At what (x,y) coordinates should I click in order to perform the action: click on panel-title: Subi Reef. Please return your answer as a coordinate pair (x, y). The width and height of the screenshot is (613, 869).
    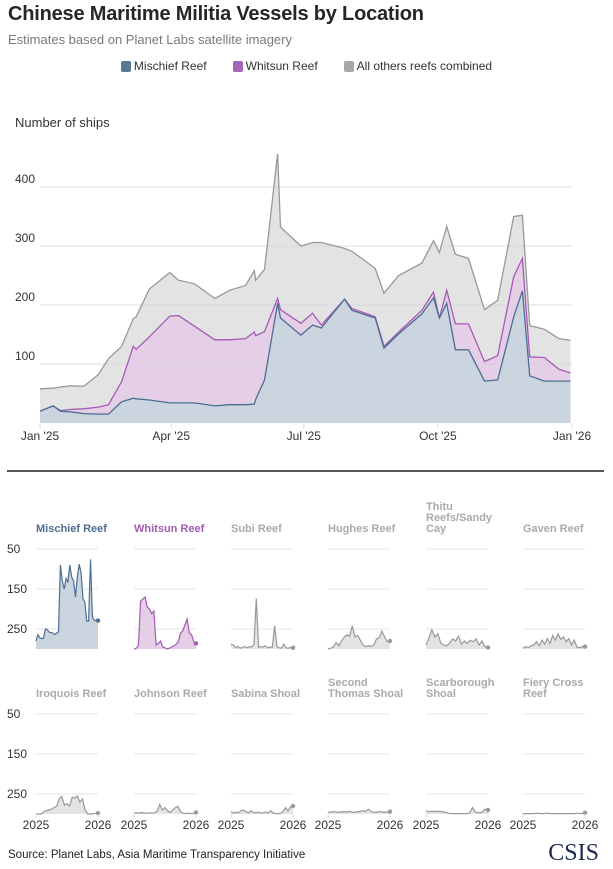
    Looking at the image, I should click on (256, 529).